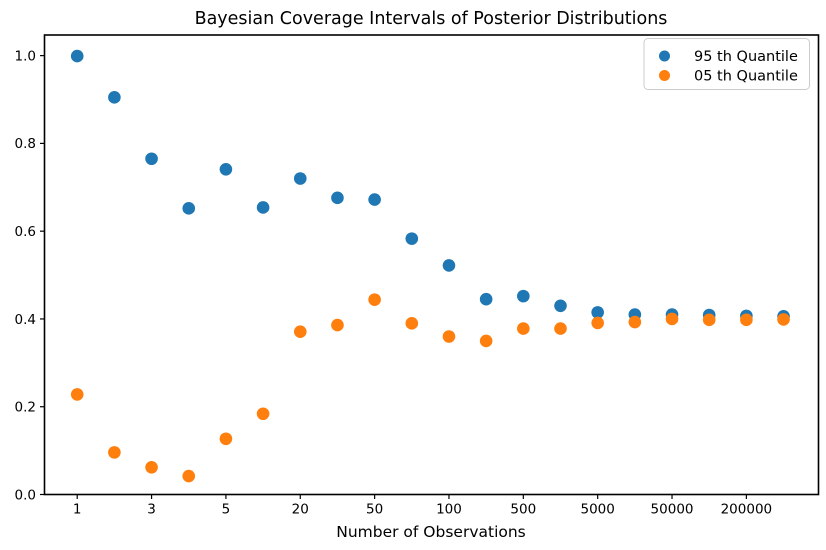  I want to click on x-tick-label: 5, so click(226, 510).